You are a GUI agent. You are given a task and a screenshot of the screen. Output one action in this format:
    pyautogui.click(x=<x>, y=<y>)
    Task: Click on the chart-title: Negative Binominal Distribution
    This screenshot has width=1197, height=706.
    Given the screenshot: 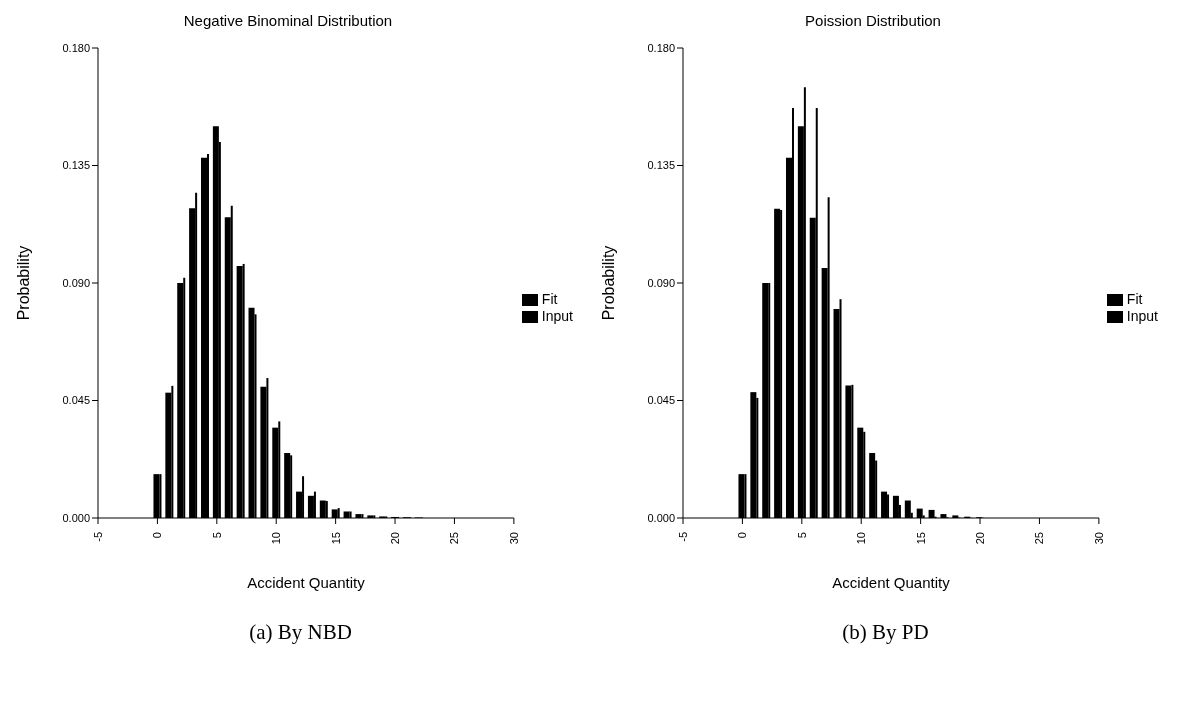 What is the action you would take?
    pyautogui.click(x=288, y=20)
    